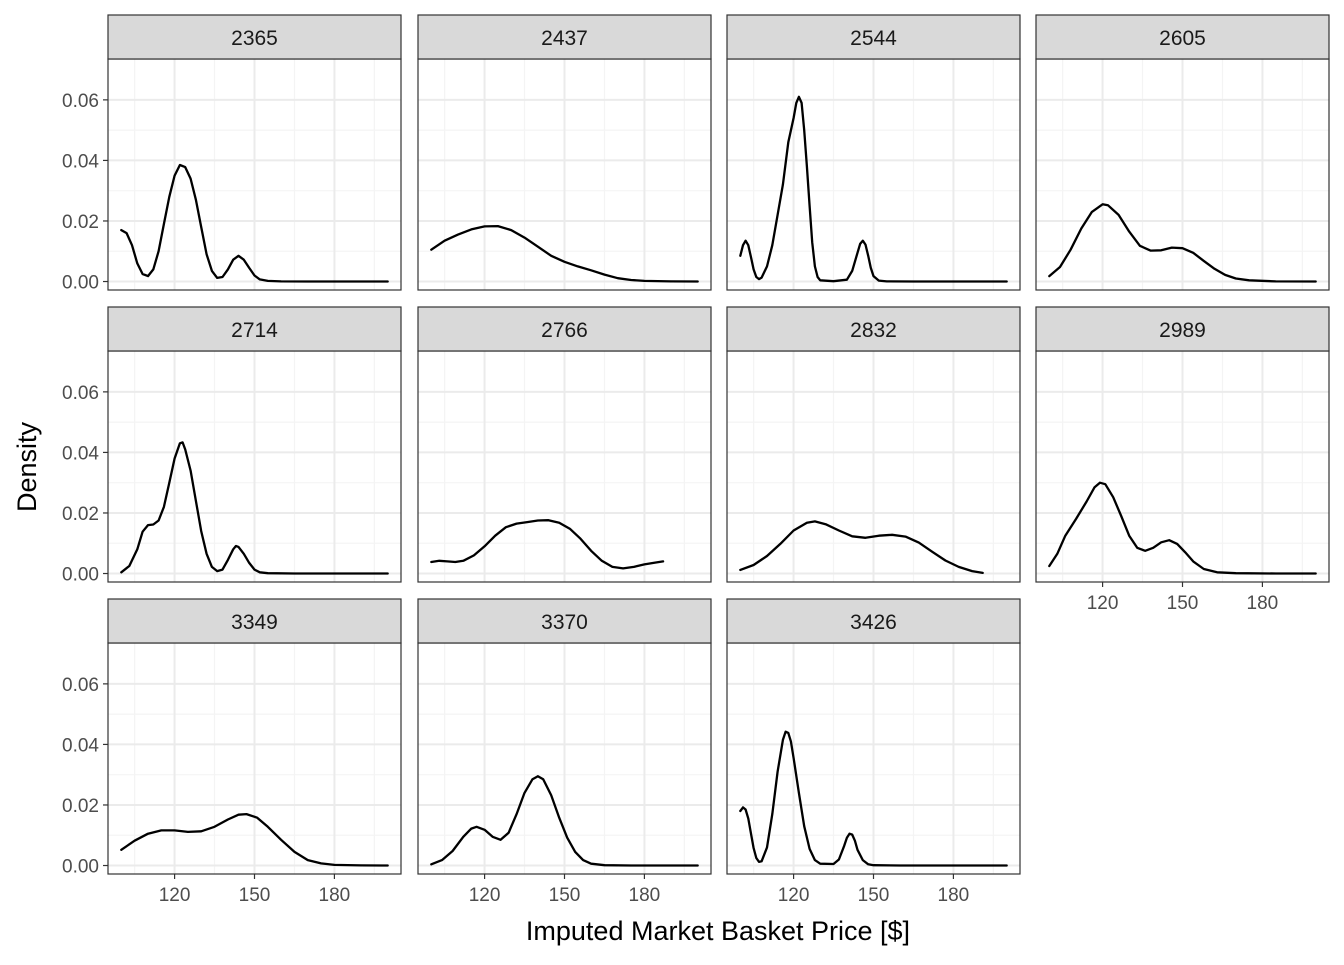 Image resolution: width=1344 pixels, height=965 pixels. I want to click on facet-strip-label: 2605, so click(1182, 38).